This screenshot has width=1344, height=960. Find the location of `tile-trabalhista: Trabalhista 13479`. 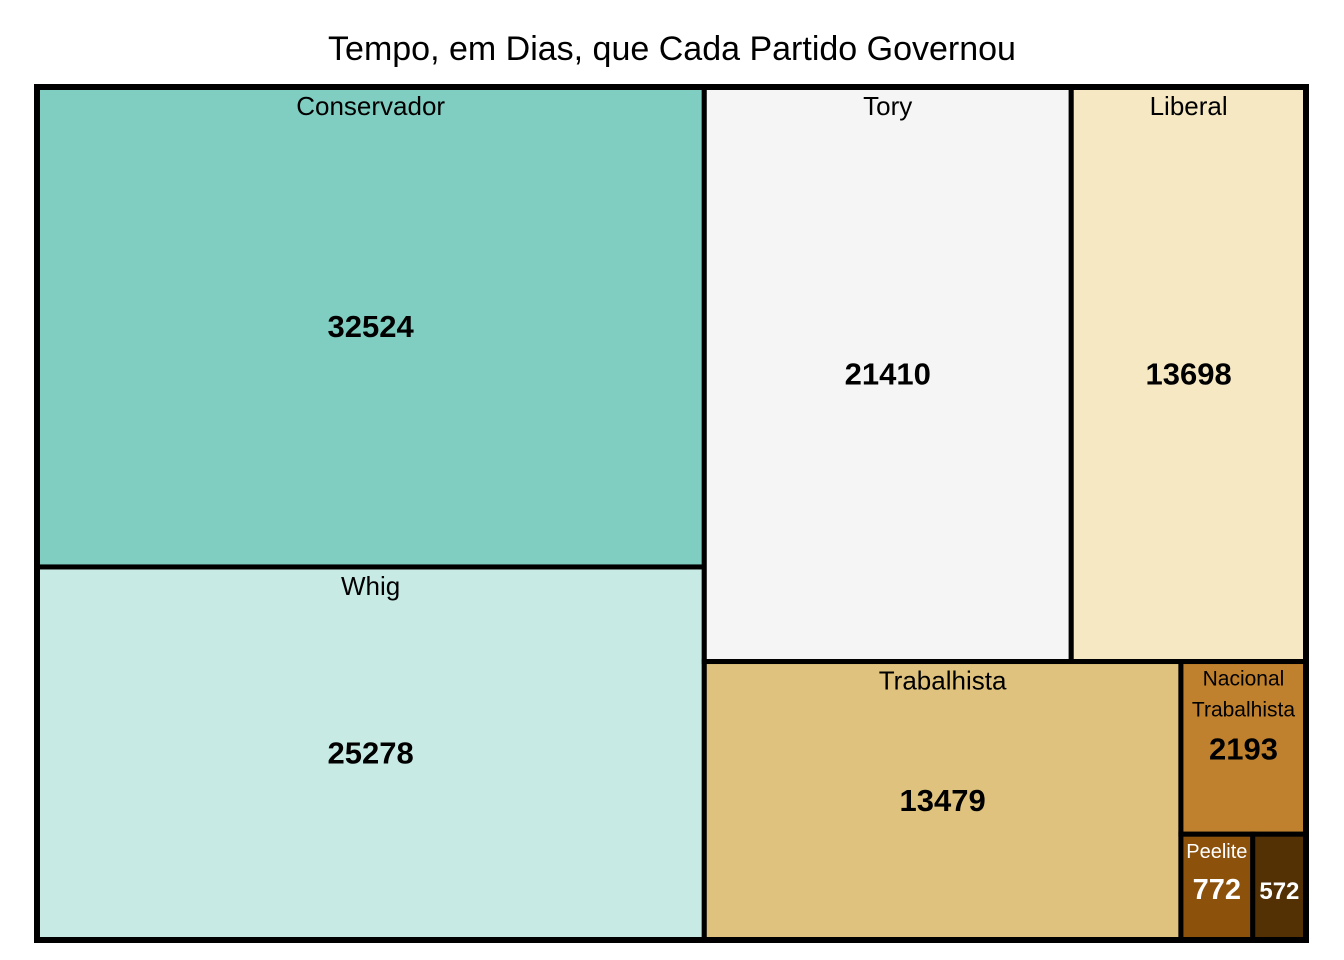

tile-trabalhista: Trabalhista 13479 is located at coordinates (942, 801).